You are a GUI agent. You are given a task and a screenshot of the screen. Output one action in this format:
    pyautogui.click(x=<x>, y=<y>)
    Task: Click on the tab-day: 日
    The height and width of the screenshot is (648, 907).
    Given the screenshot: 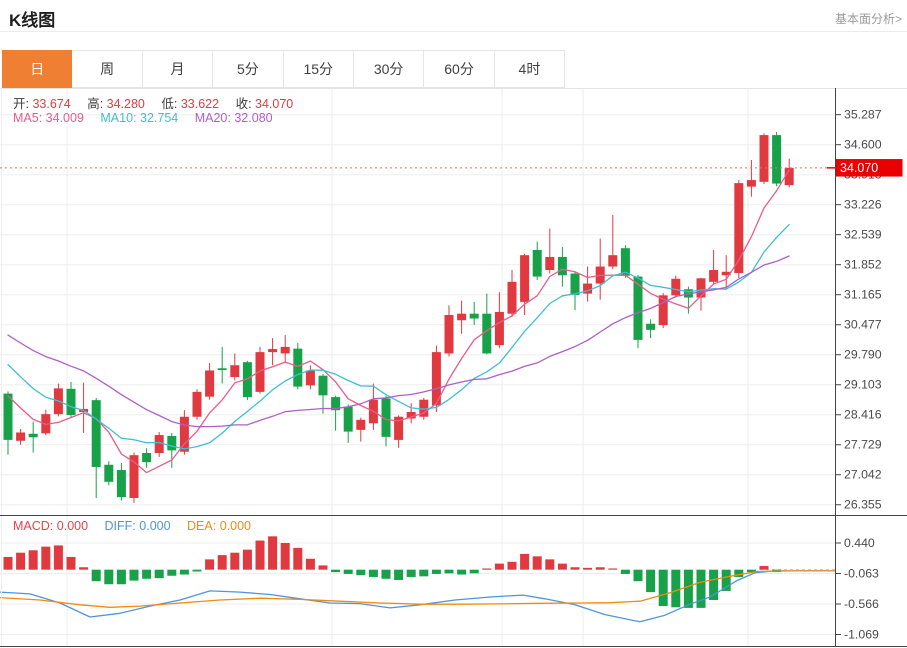 What is the action you would take?
    pyautogui.click(x=37, y=69)
    